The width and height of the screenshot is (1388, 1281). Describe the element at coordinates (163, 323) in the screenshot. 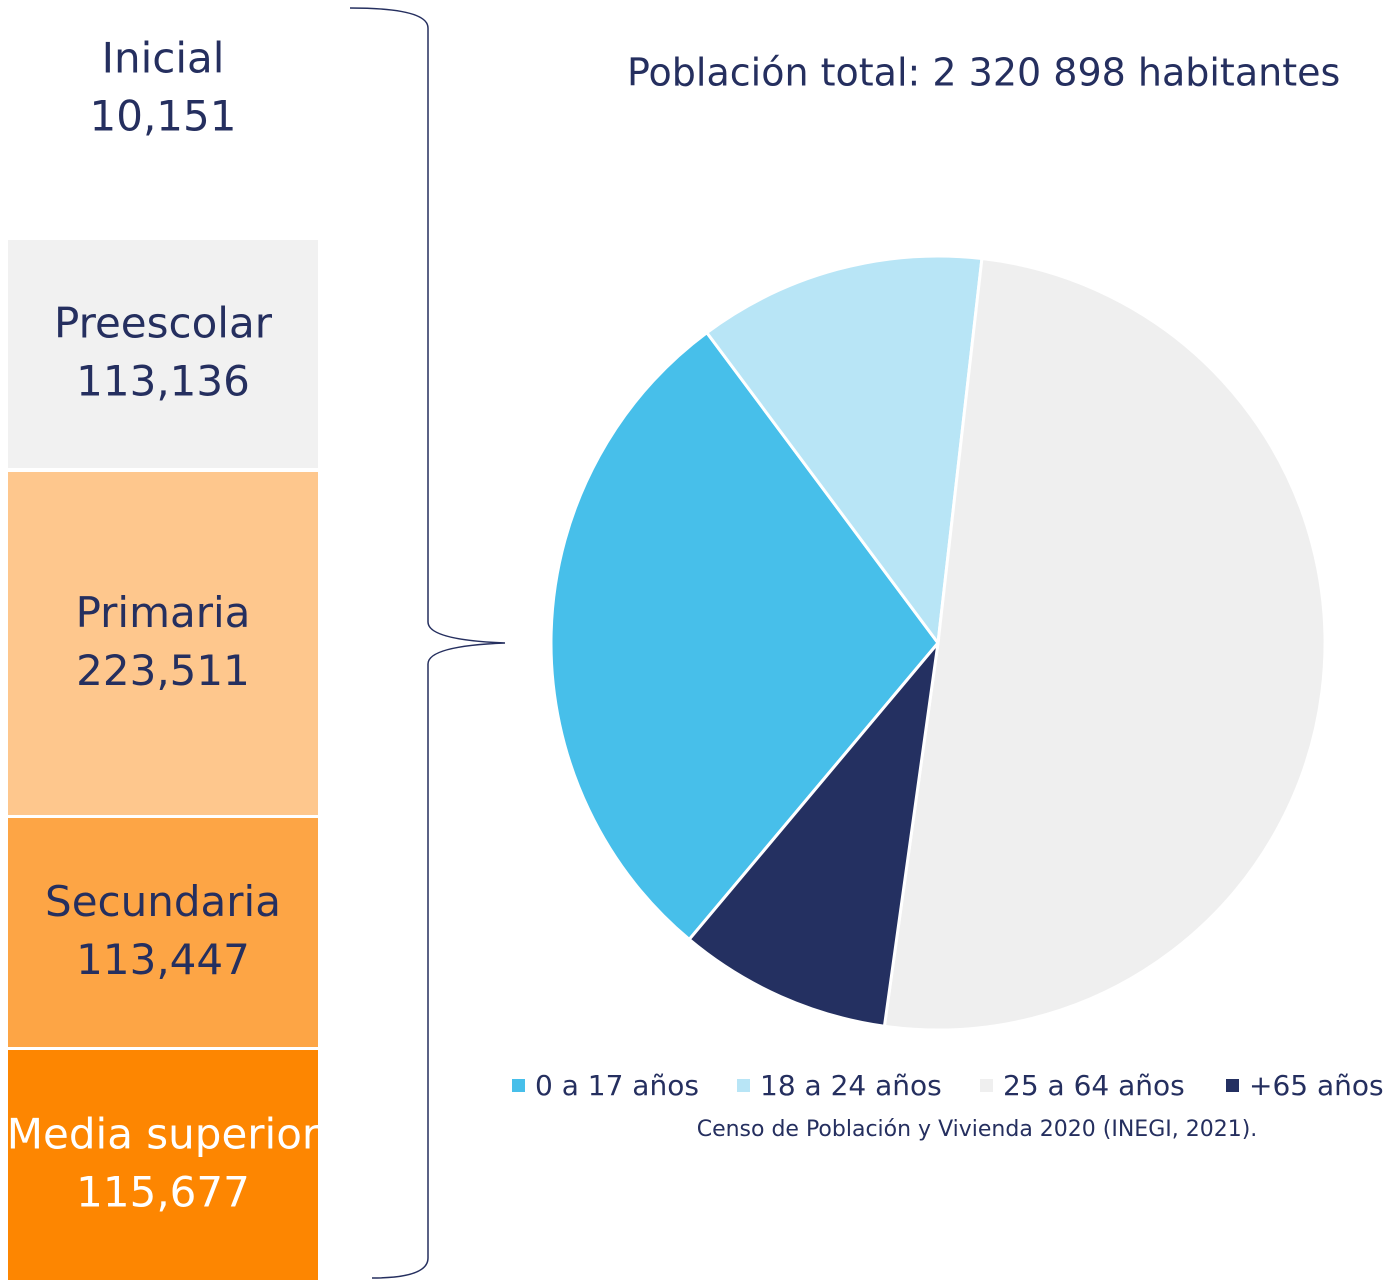

I see `level-name: Preescolar` at that location.